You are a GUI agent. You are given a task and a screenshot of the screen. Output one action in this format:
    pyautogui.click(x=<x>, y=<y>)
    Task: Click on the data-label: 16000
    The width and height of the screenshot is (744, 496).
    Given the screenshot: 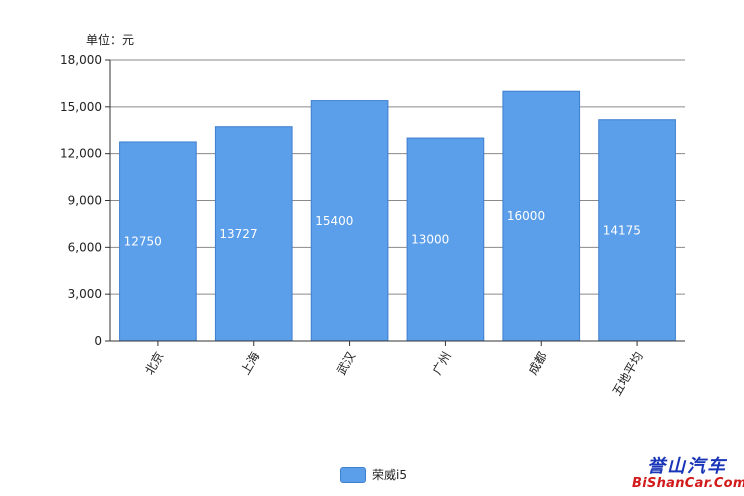 What is the action you would take?
    pyautogui.click(x=526, y=216)
    